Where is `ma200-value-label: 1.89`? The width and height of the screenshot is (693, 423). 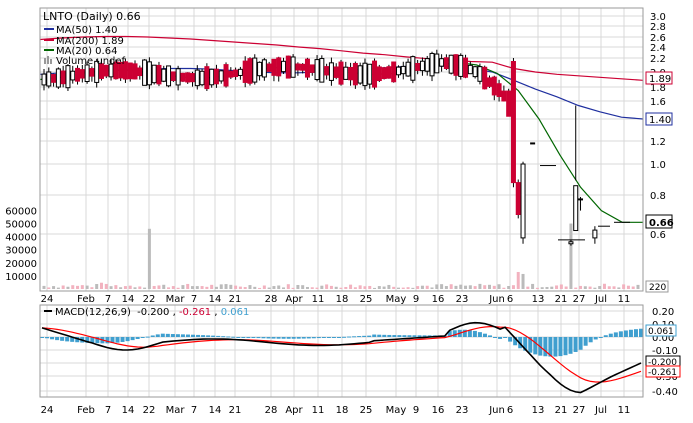 ma200-value-label: 1.89 is located at coordinates (660, 79).